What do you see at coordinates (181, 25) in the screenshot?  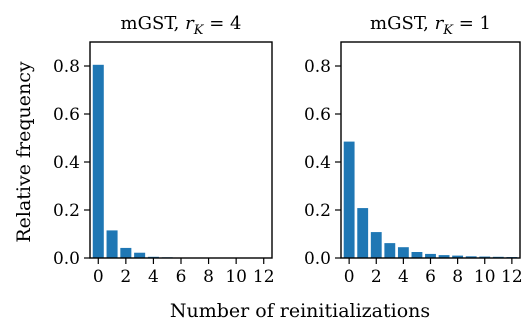 I see `panel-title: mGST, rK = 4` at bounding box center [181, 25].